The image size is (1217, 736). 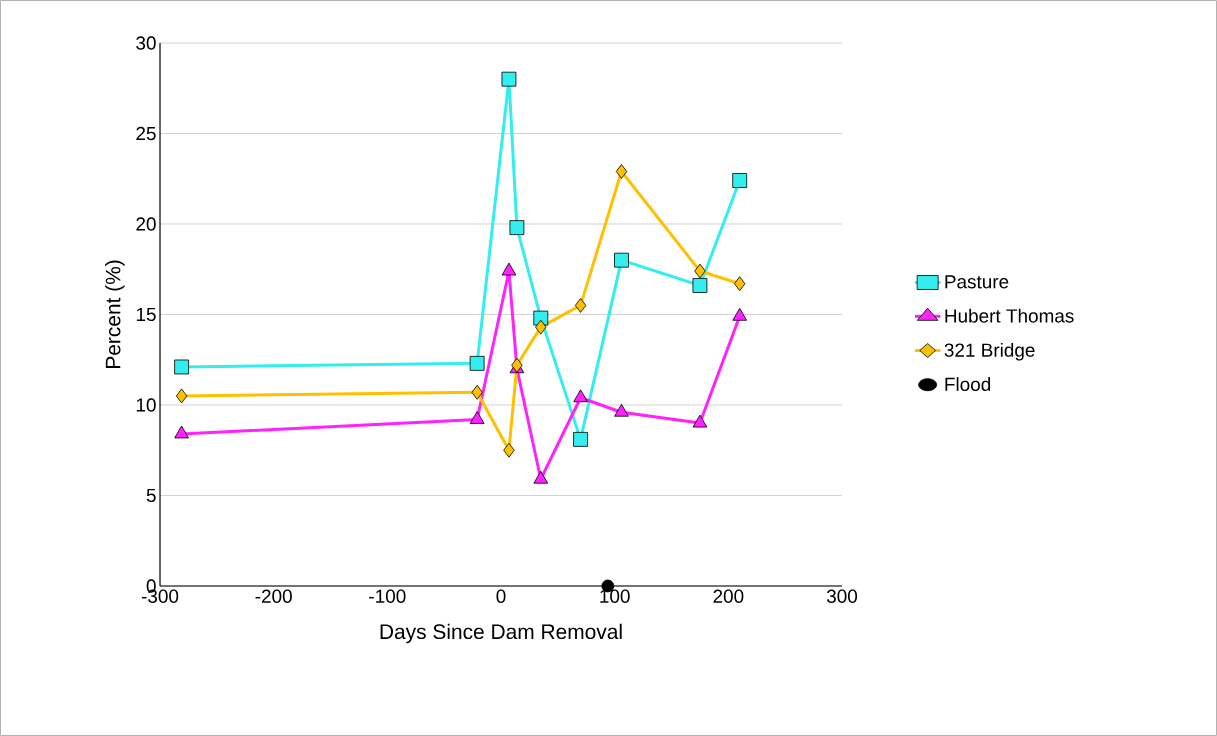 I want to click on x-tick-label: 100, so click(x=615, y=596).